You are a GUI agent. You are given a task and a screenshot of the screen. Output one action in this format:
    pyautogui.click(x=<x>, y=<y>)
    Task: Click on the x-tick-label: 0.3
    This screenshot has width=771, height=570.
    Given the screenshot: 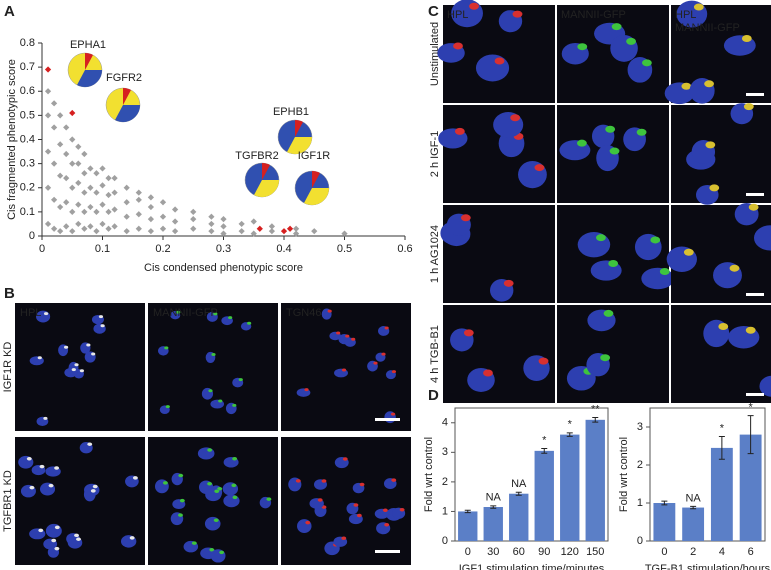 What is the action you would take?
    pyautogui.click(x=223, y=249)
    